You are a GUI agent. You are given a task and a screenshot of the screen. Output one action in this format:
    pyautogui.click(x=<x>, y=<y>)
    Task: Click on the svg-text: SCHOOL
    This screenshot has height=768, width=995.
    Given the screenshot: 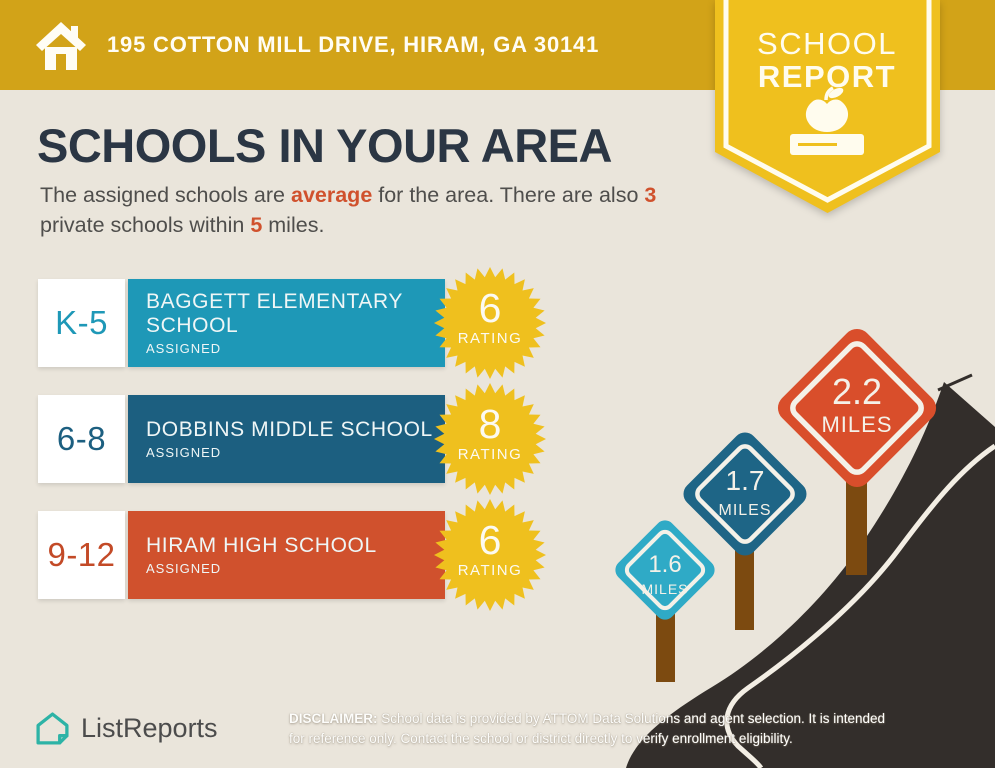 What is the action you would take?
    pyautogui.click(x=827, y=43)
    